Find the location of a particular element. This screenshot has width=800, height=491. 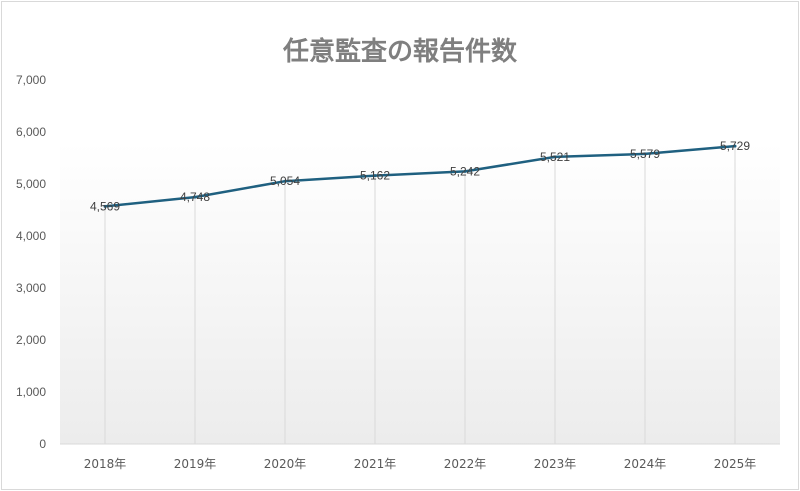

x-tick-label: 2023年 is located at coordinates (555, 464).